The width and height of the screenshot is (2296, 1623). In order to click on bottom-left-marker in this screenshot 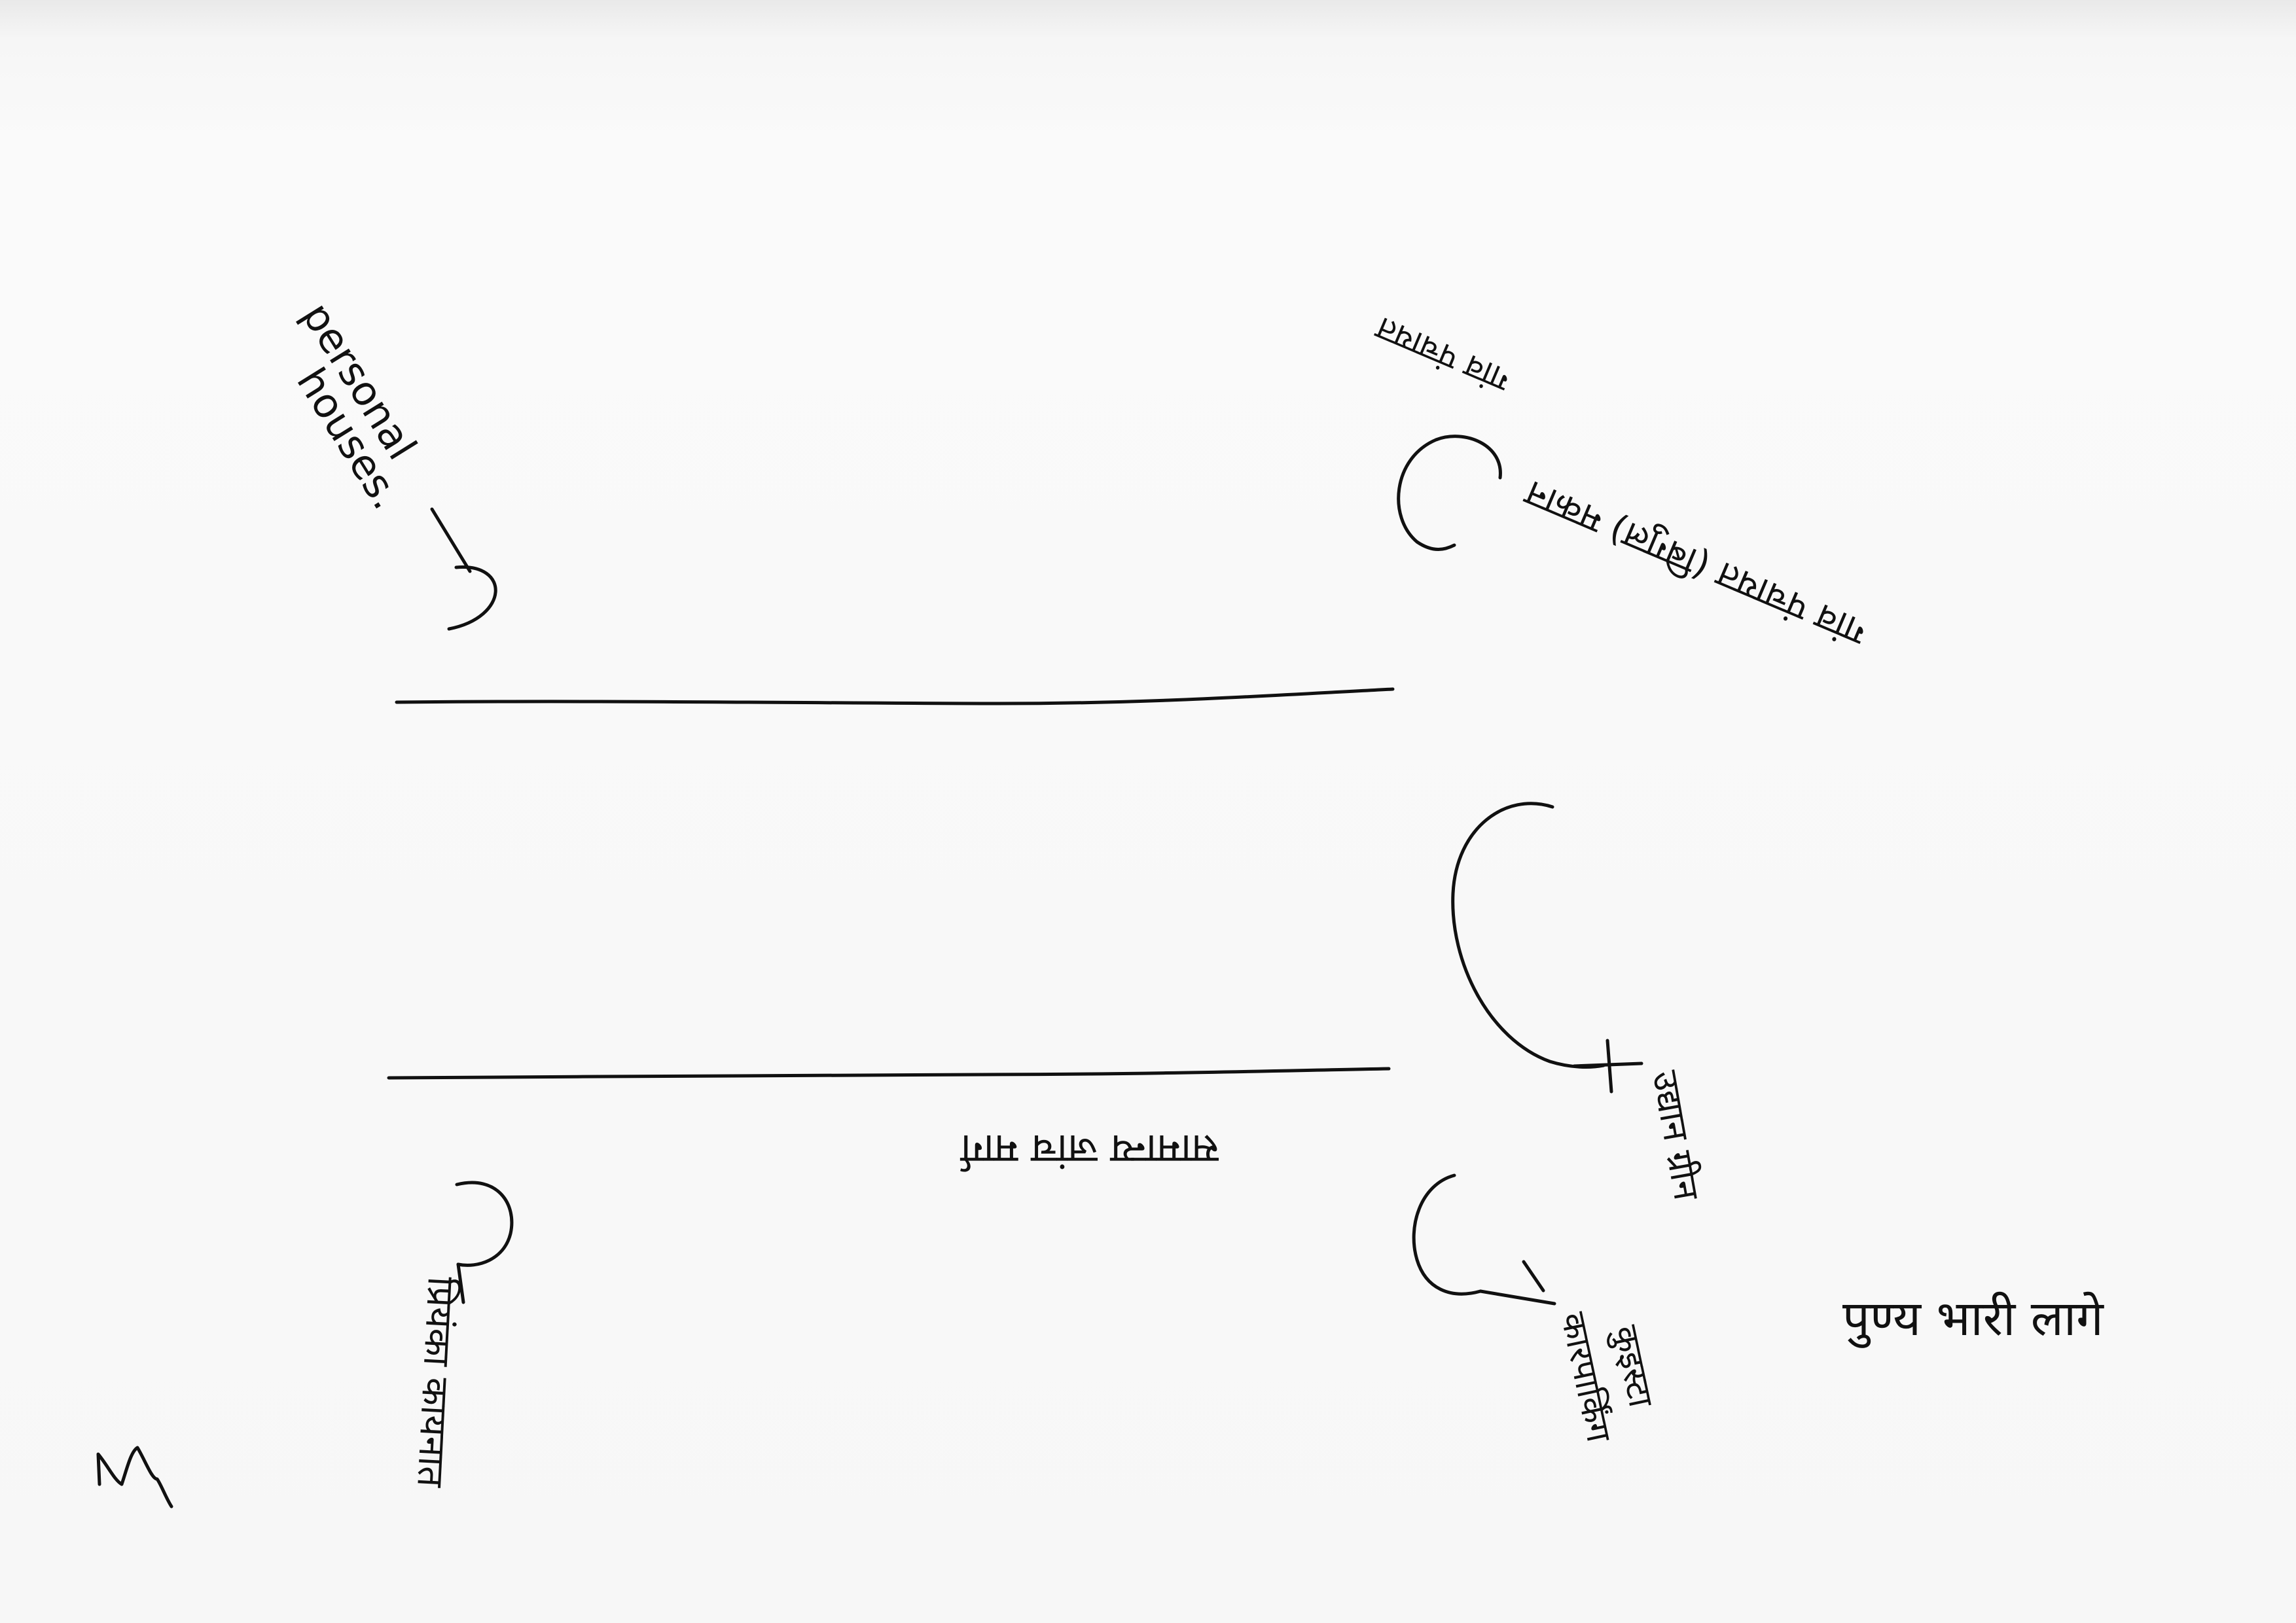, I will do `click(484, 1242)`.